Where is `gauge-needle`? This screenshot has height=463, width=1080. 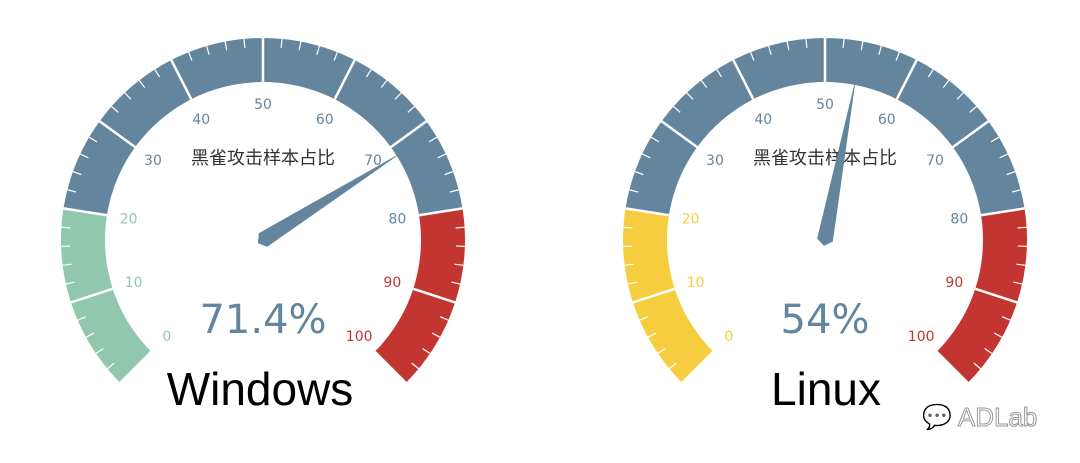 gauge-needle is located at coordinates (837, 161).